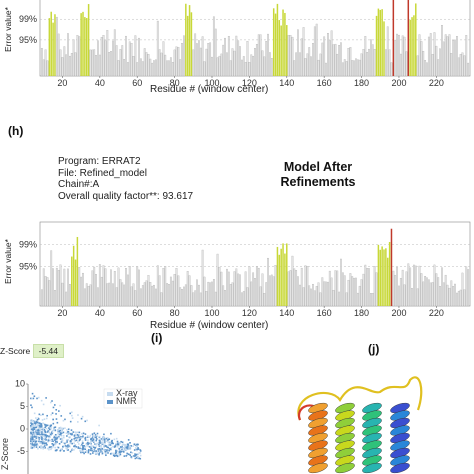 The height and width of the screenshot is (474, 474). What do you see at coordinates (324, 313) in the screenshot?
I see `x-tick-label: 160` at bounding box center [324, 313].